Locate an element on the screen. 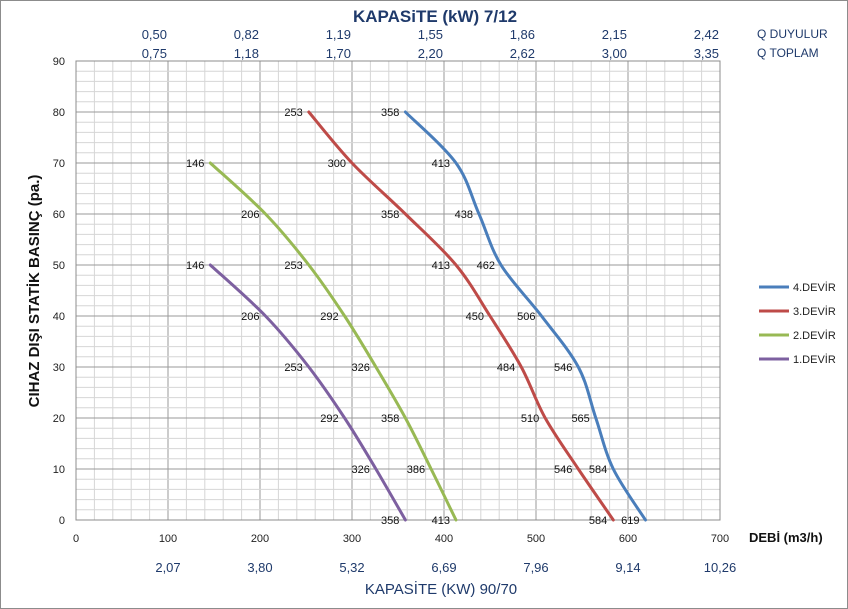 This screenshot has height=609, width=848. bottom-capacity-value: 5,32 is located at coordinates (351, 567).